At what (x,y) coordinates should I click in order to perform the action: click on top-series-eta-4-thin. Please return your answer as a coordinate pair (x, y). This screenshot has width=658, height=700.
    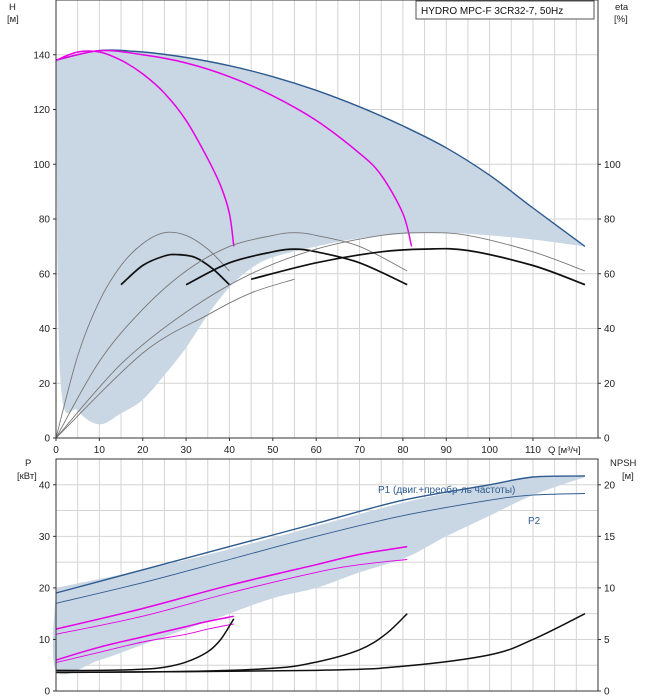
    Looking at the image, I should click on (175, 358).